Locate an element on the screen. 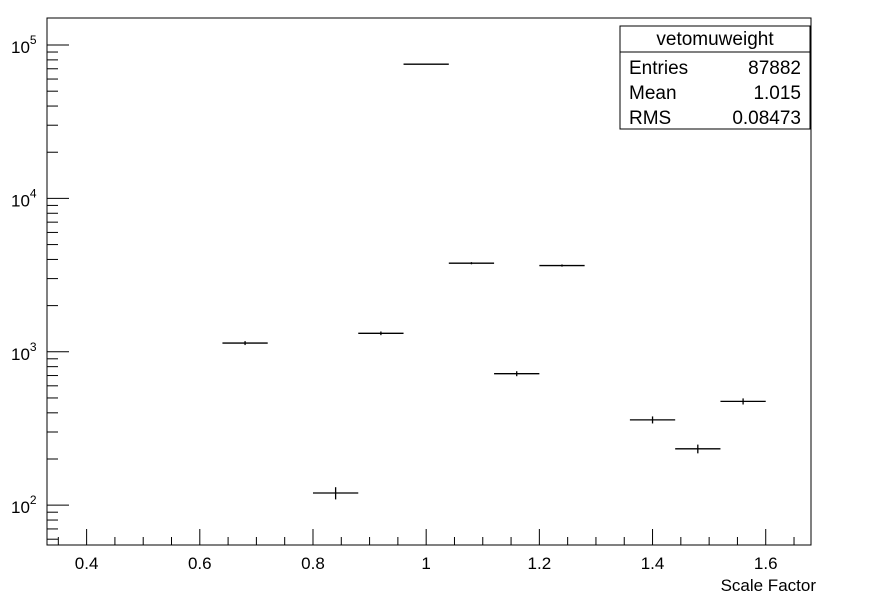 The width and height of the screenshot is (891, 605). x-tick-label: 1.6 is located at coordinates (766, 563).